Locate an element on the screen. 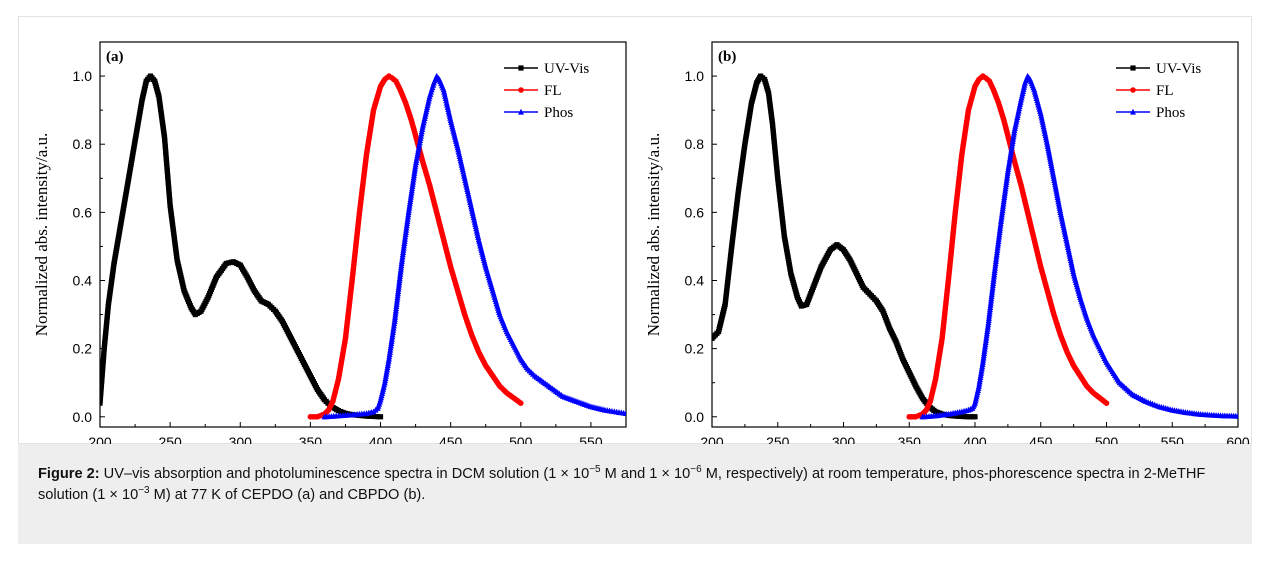 The image size is (1270, 579). caption-label: Figure 2: is located at coordinates (69, 474).